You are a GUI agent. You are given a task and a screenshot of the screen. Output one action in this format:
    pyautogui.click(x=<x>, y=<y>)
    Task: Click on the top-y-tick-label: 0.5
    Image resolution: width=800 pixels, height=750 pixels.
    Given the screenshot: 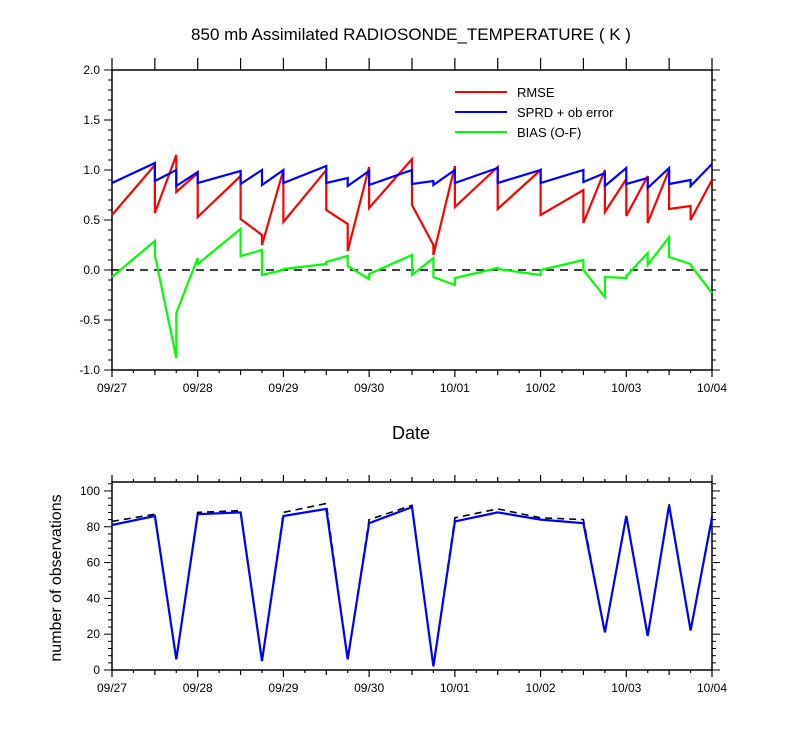 What is the action you would take?
    pyautogui.click(x=91, y=220)
    